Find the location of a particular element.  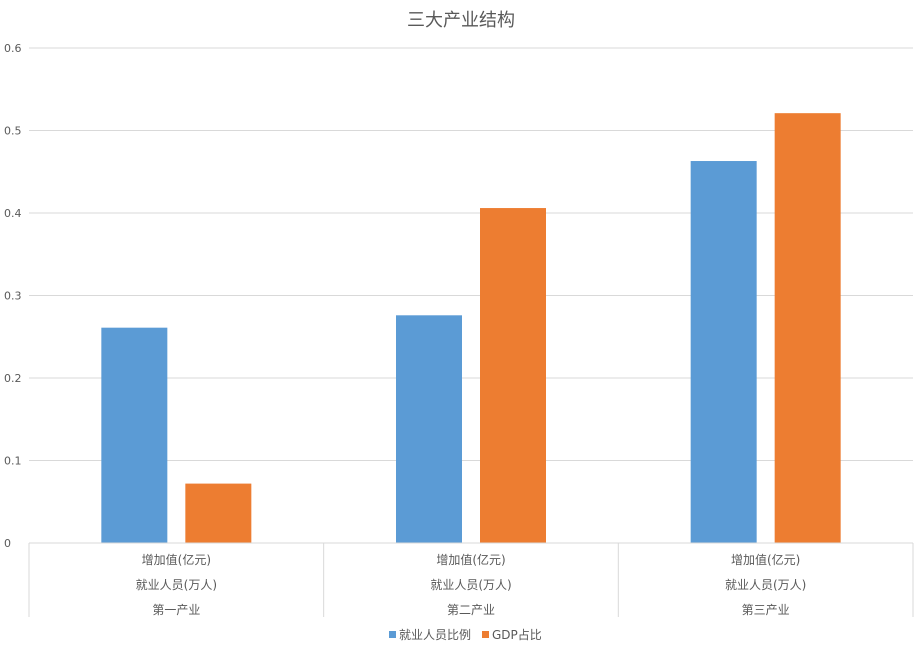

y-axis-ticks: 0 0.1 0.2 0.3 0.4 0.5 0.6 is located at coordinates (13, 296).